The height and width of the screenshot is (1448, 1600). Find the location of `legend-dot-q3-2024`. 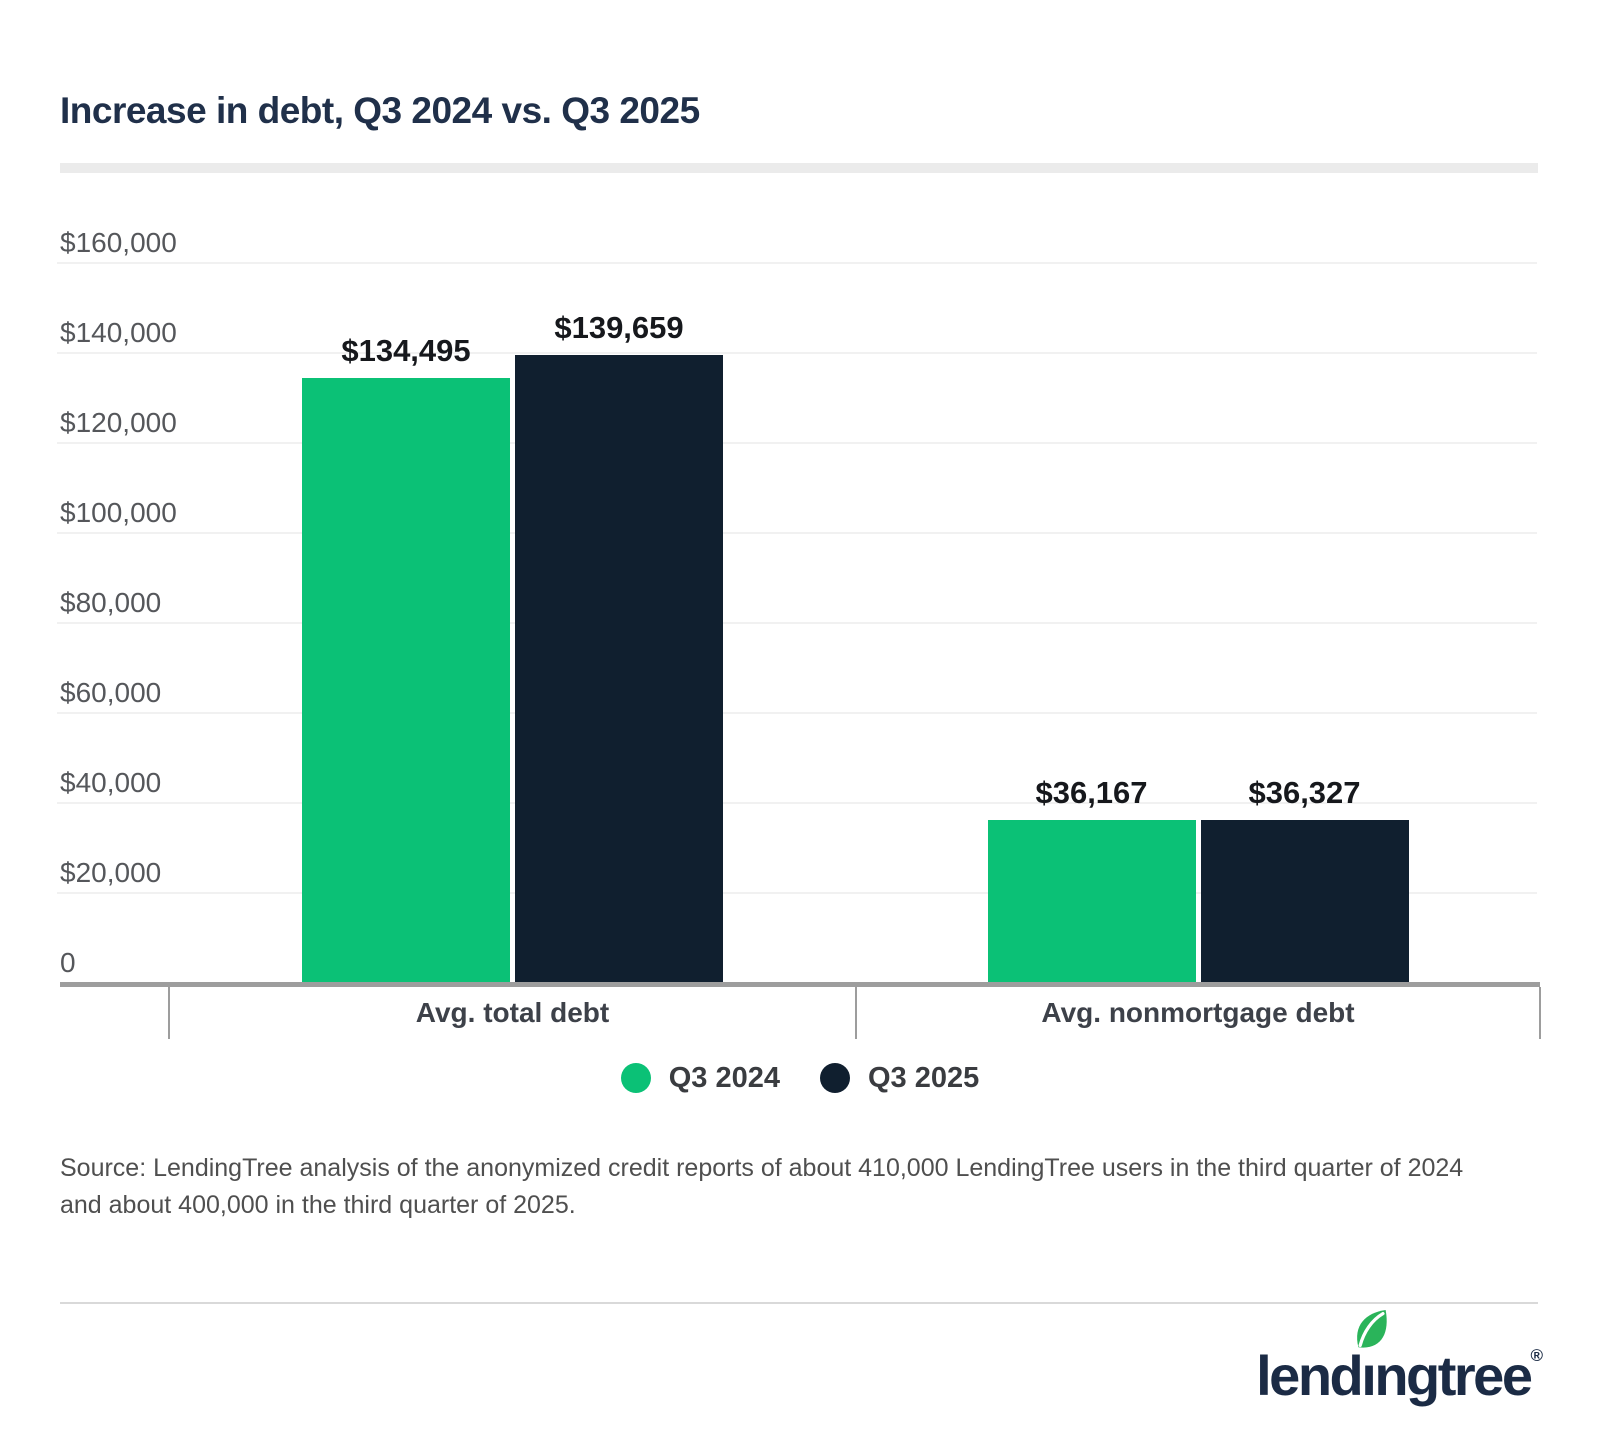

legend-dot-q3-2024 is located at coordinates (635, 1078).